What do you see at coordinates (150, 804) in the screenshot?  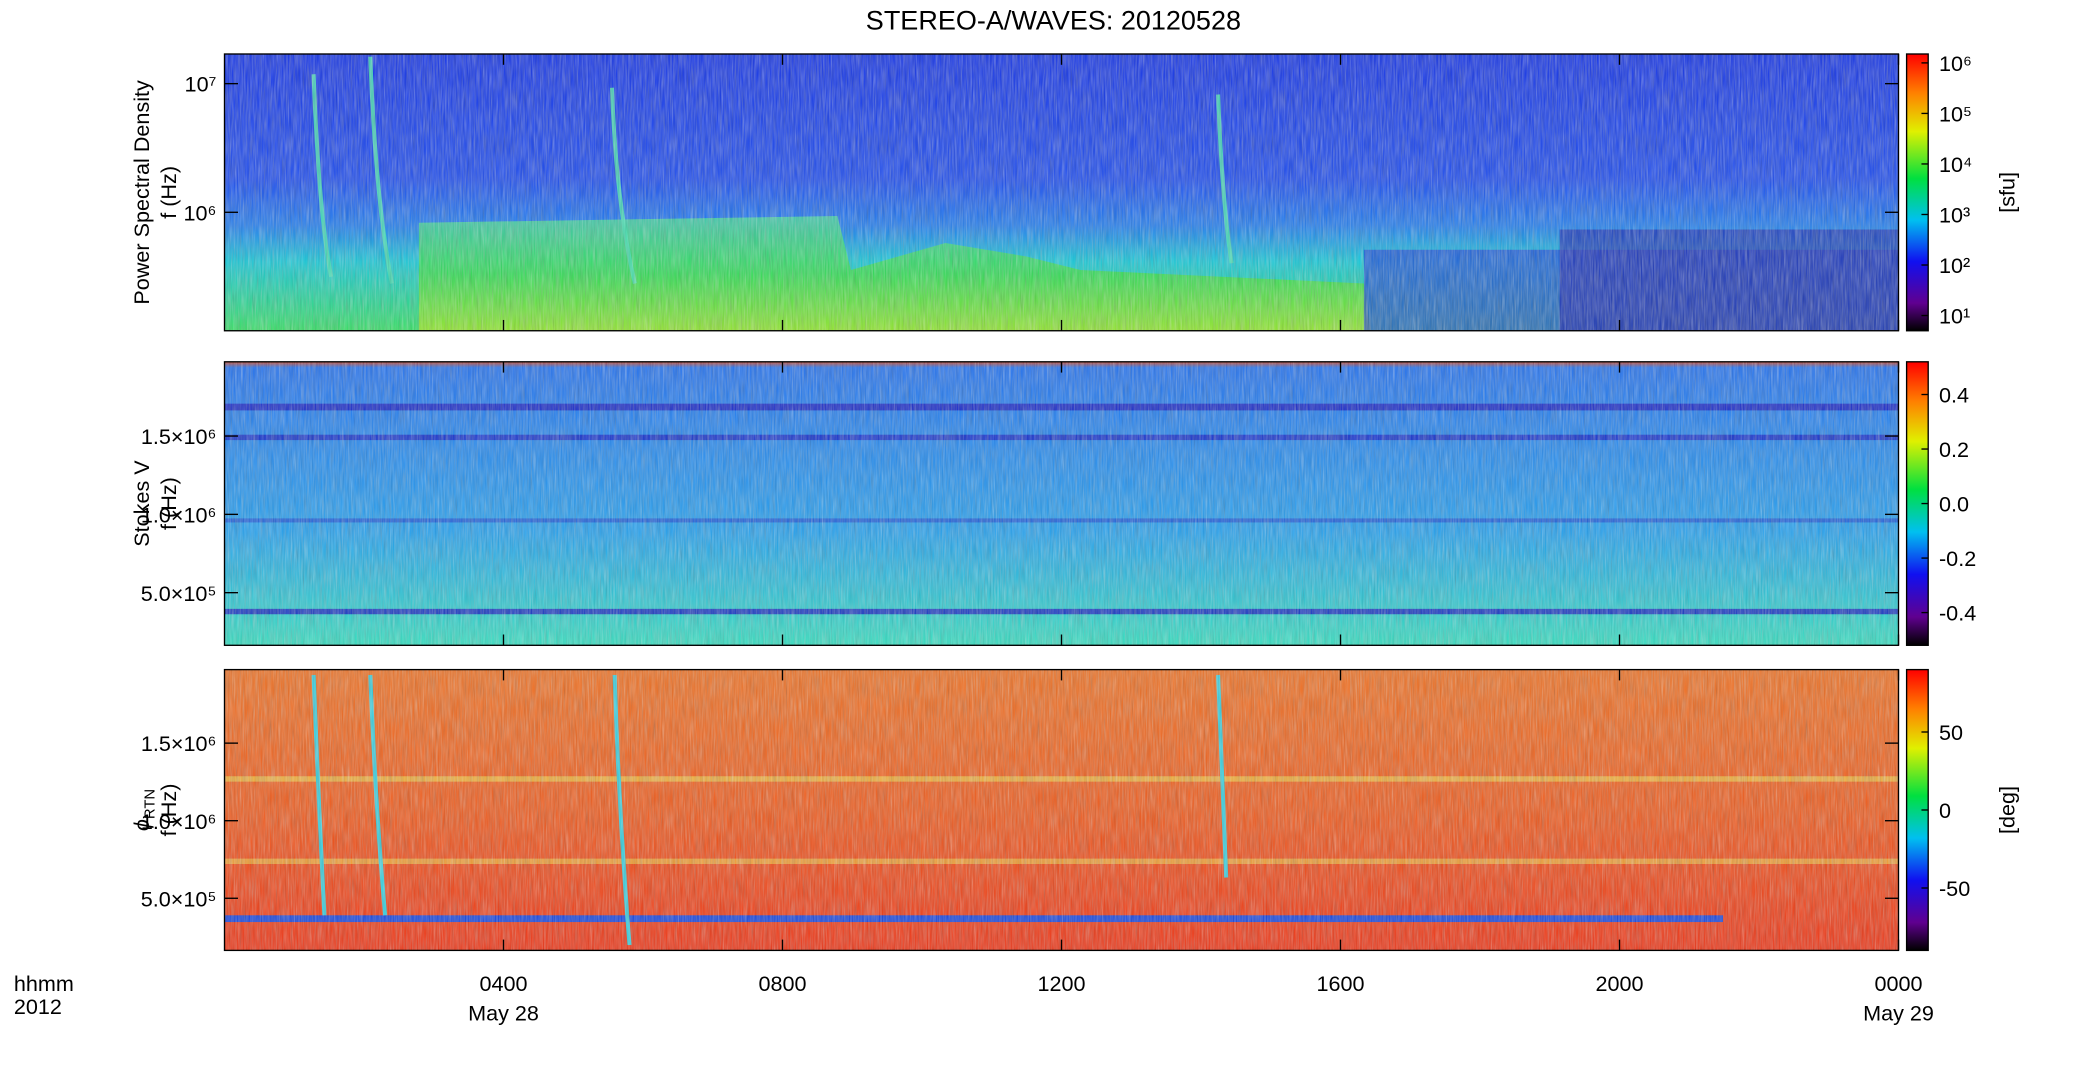 I see `y-axis-label-subscript: RTN` at bounding box center [150, 804].